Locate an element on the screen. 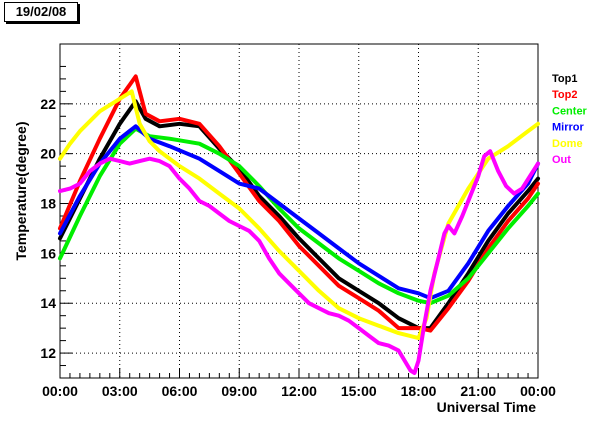 This screenshot has width=596, height=422. x-tick-label: 06:00 is located at coordinates (180, 391).